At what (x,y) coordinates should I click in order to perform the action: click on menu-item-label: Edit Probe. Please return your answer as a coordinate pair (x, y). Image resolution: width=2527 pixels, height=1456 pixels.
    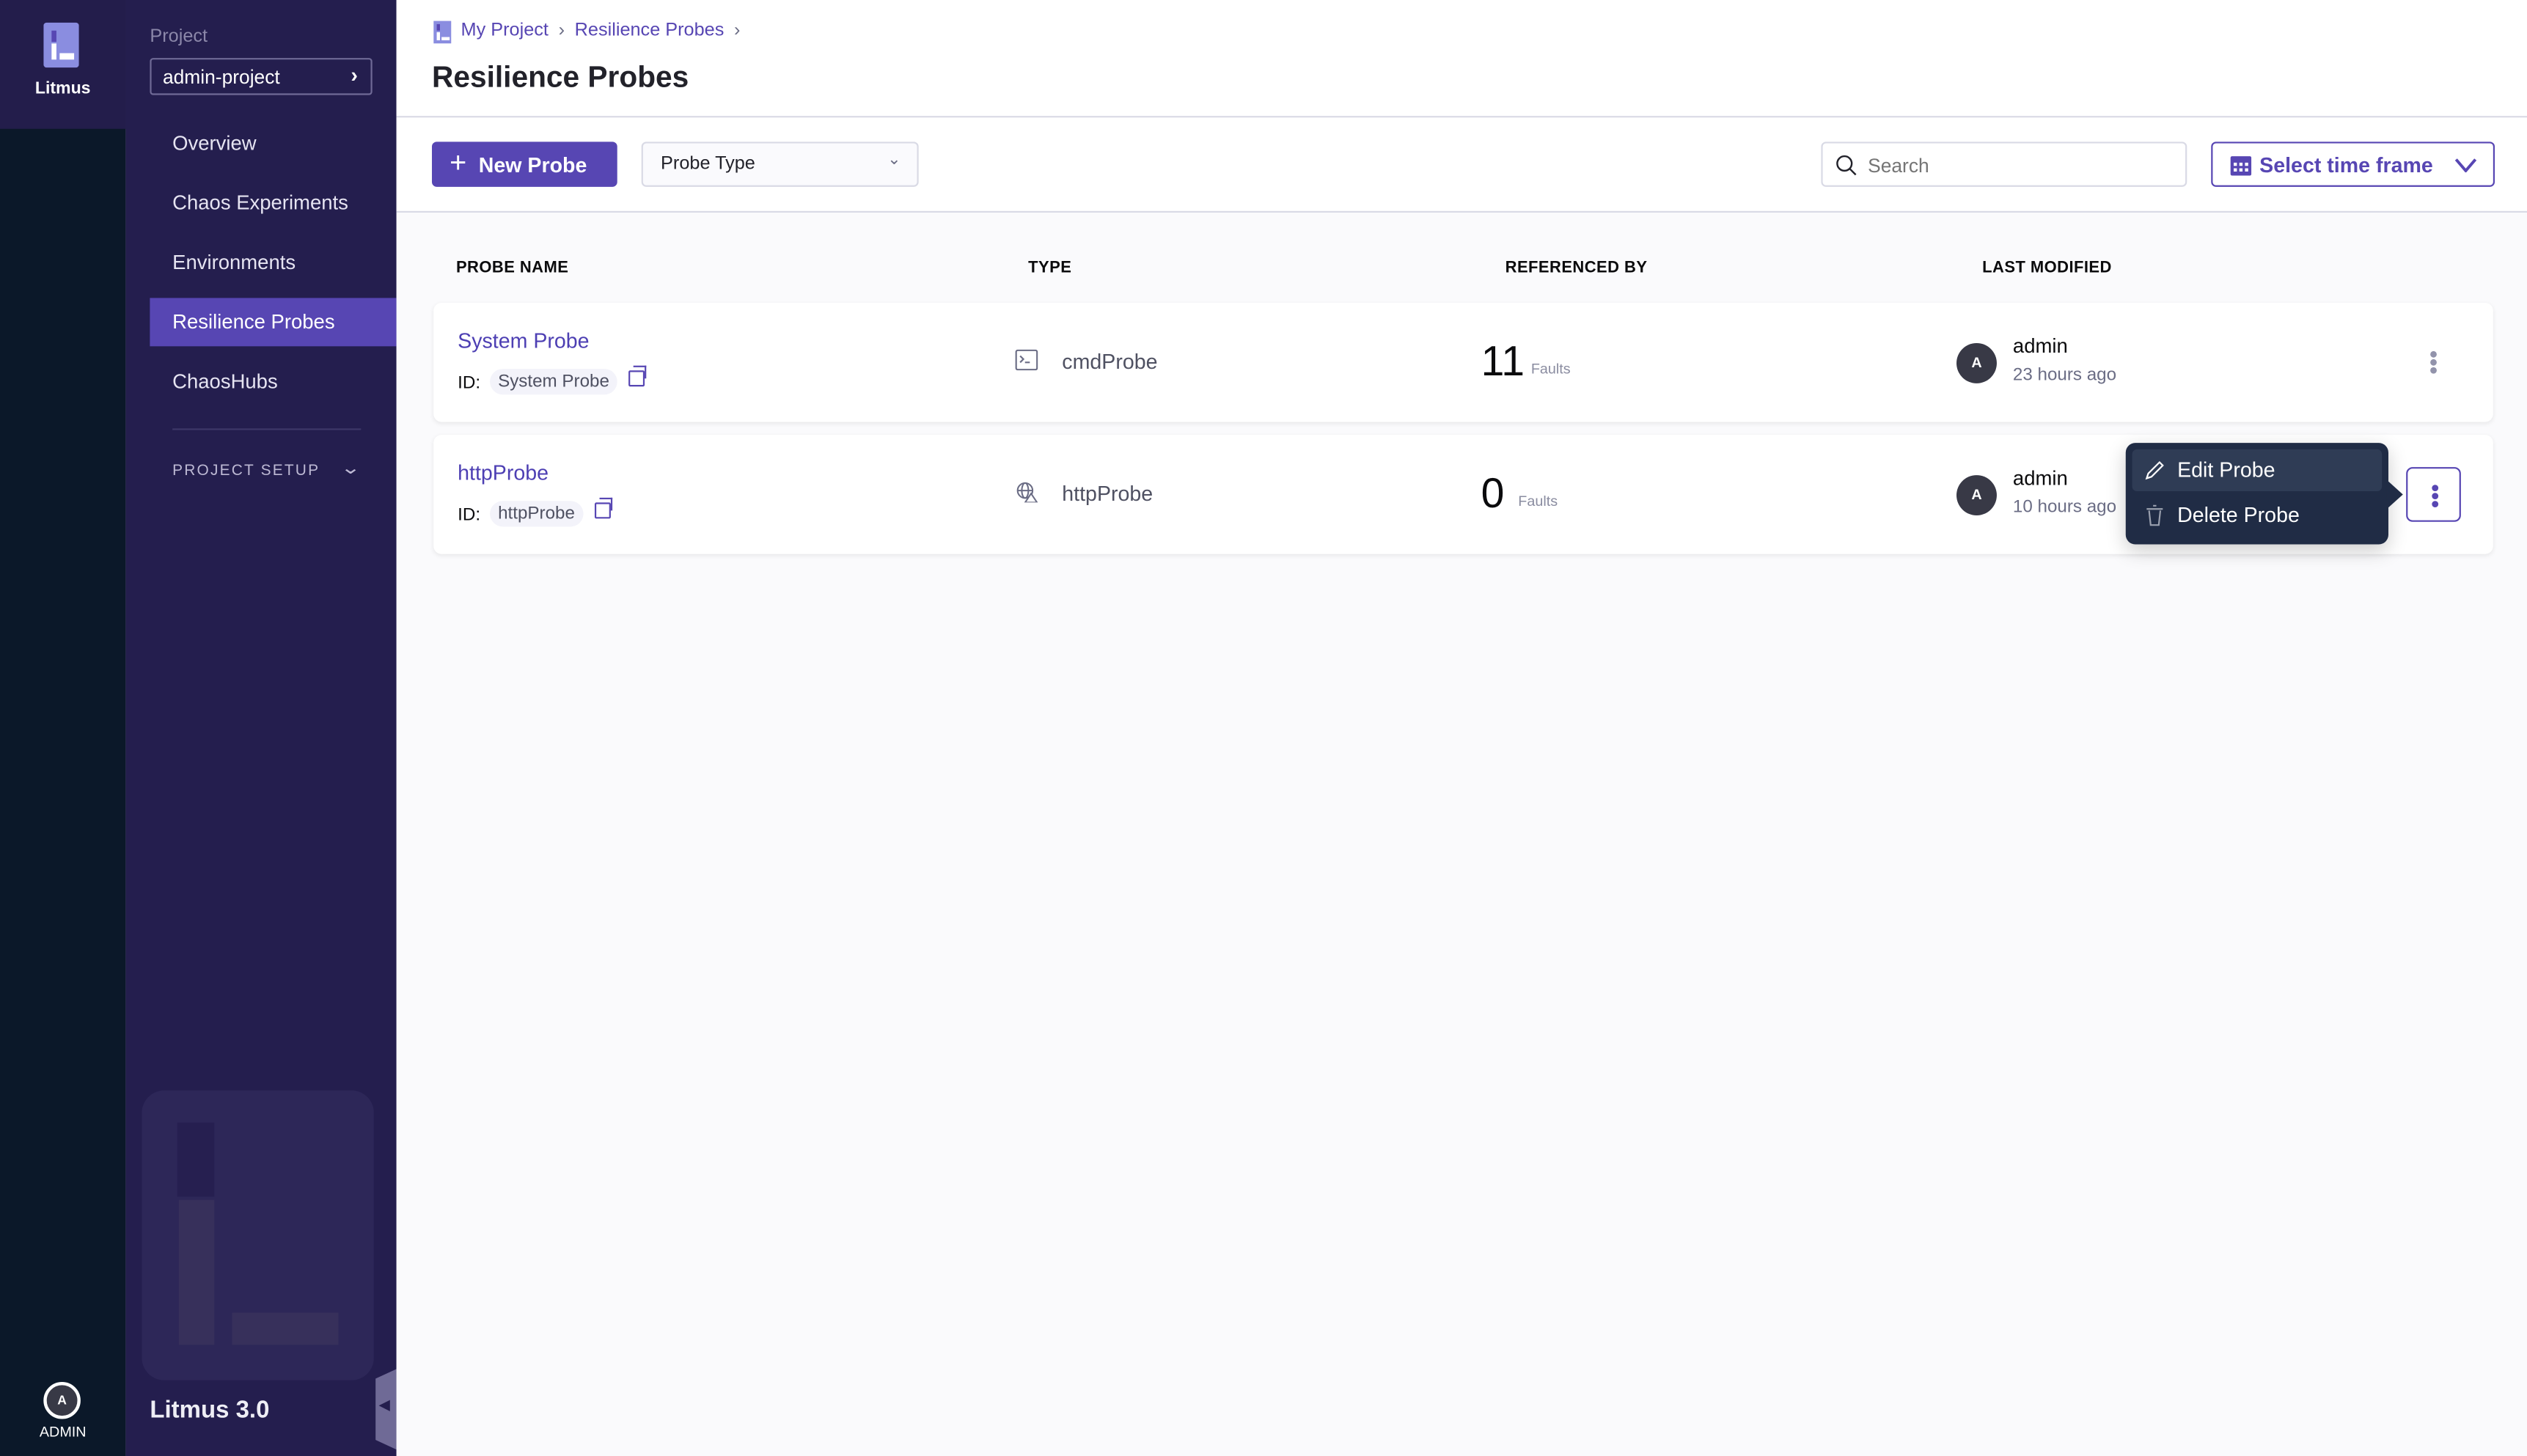
    Looking at the image, I should click on (2226, 469).